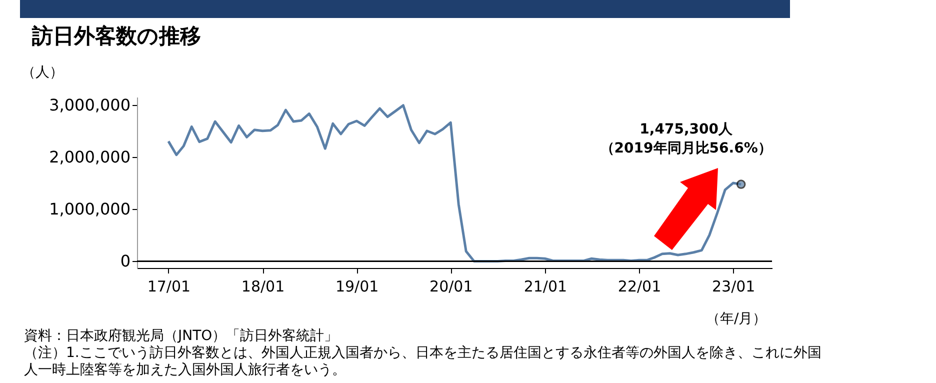 This screenshot has height=383, width=936. Describe the element at coordinates (423, 362) in the screenshot. I see `text: （注）1.ここでいう訪日外客数とは、外国人正規入国者から、日本を主たる居住国とする永住者等の外国人を除き、これに外国人一時上陸客等を加えた入国外国人旅行者をいう。` at that location.